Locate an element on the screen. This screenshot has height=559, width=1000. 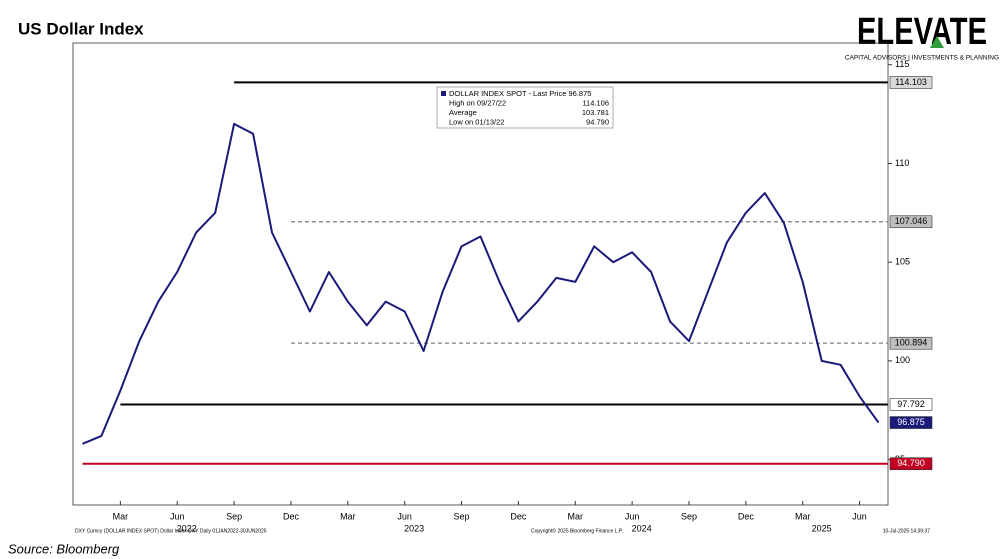
y-tick-label: 115 is located at coordinates (902, 64).